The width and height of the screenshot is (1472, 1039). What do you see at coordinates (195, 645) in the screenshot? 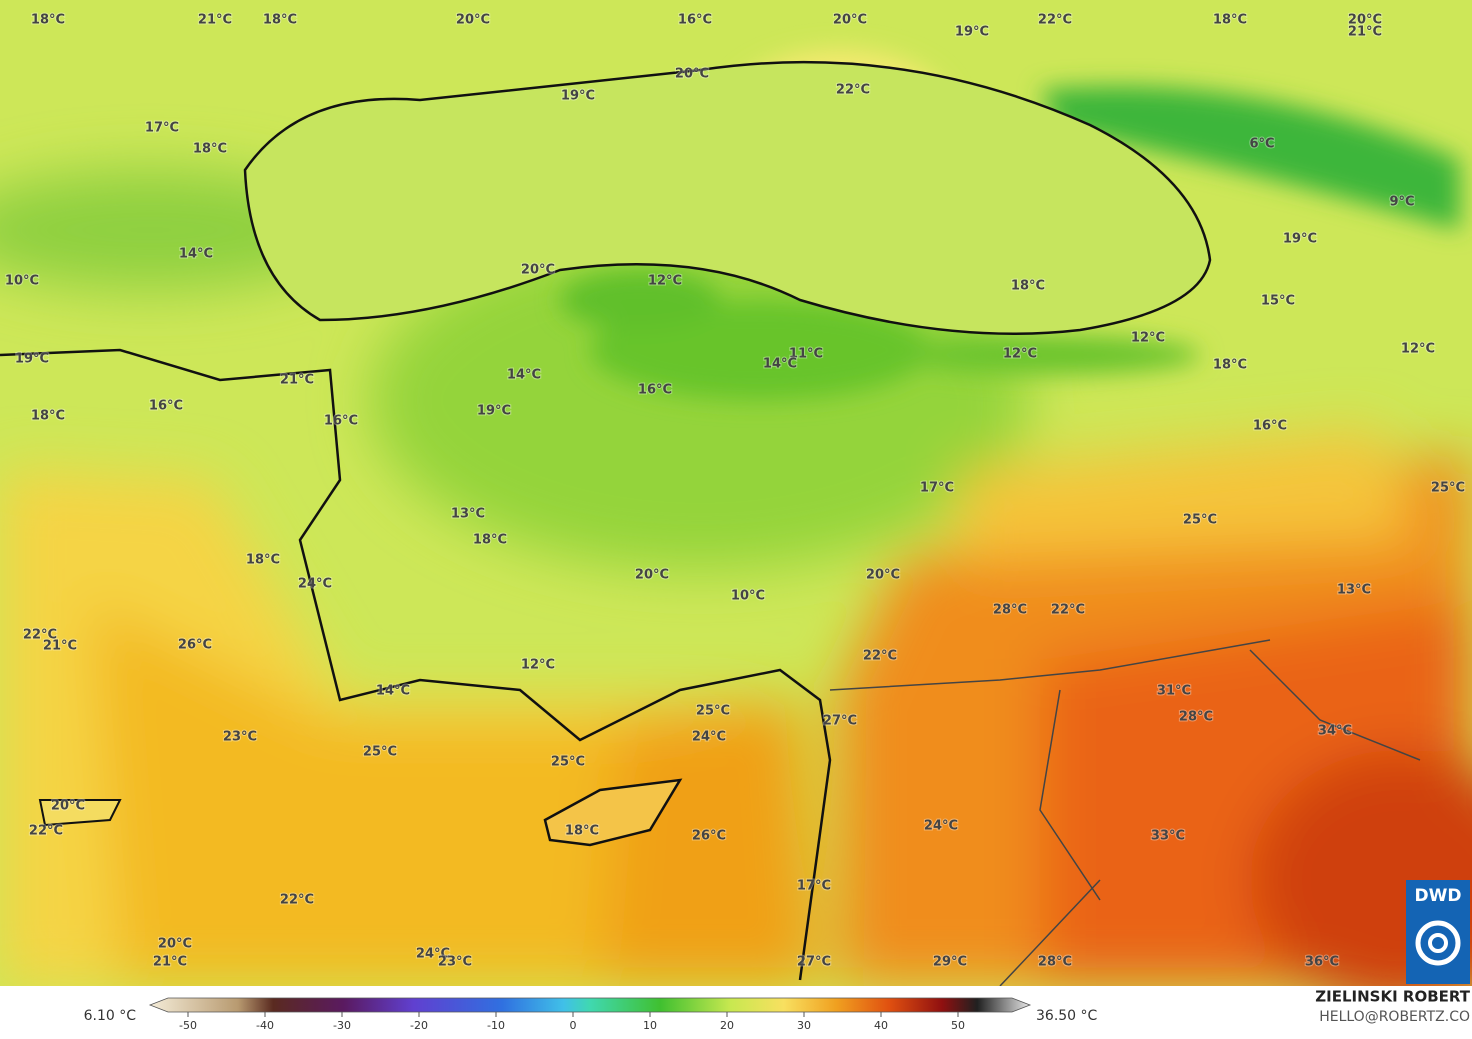
I see `temperature-label: 26°C` at bounding box center [195, 645].